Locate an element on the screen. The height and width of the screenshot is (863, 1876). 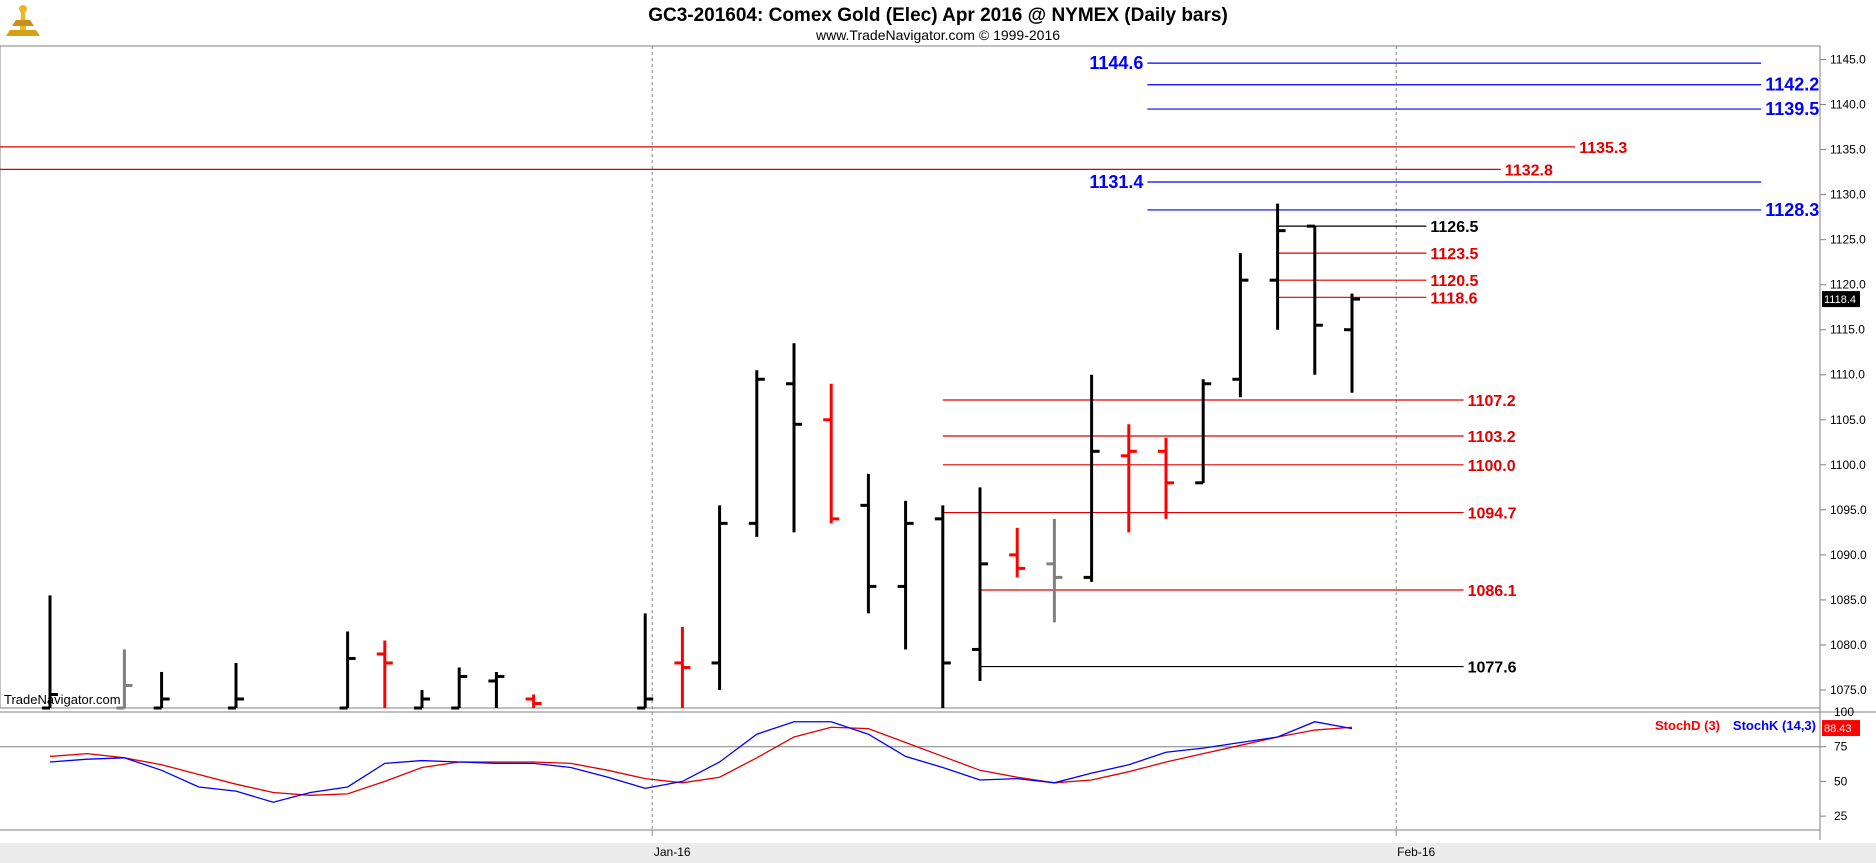
stoch-y-tick-label: 25 is located at coordinates (1841, 816).